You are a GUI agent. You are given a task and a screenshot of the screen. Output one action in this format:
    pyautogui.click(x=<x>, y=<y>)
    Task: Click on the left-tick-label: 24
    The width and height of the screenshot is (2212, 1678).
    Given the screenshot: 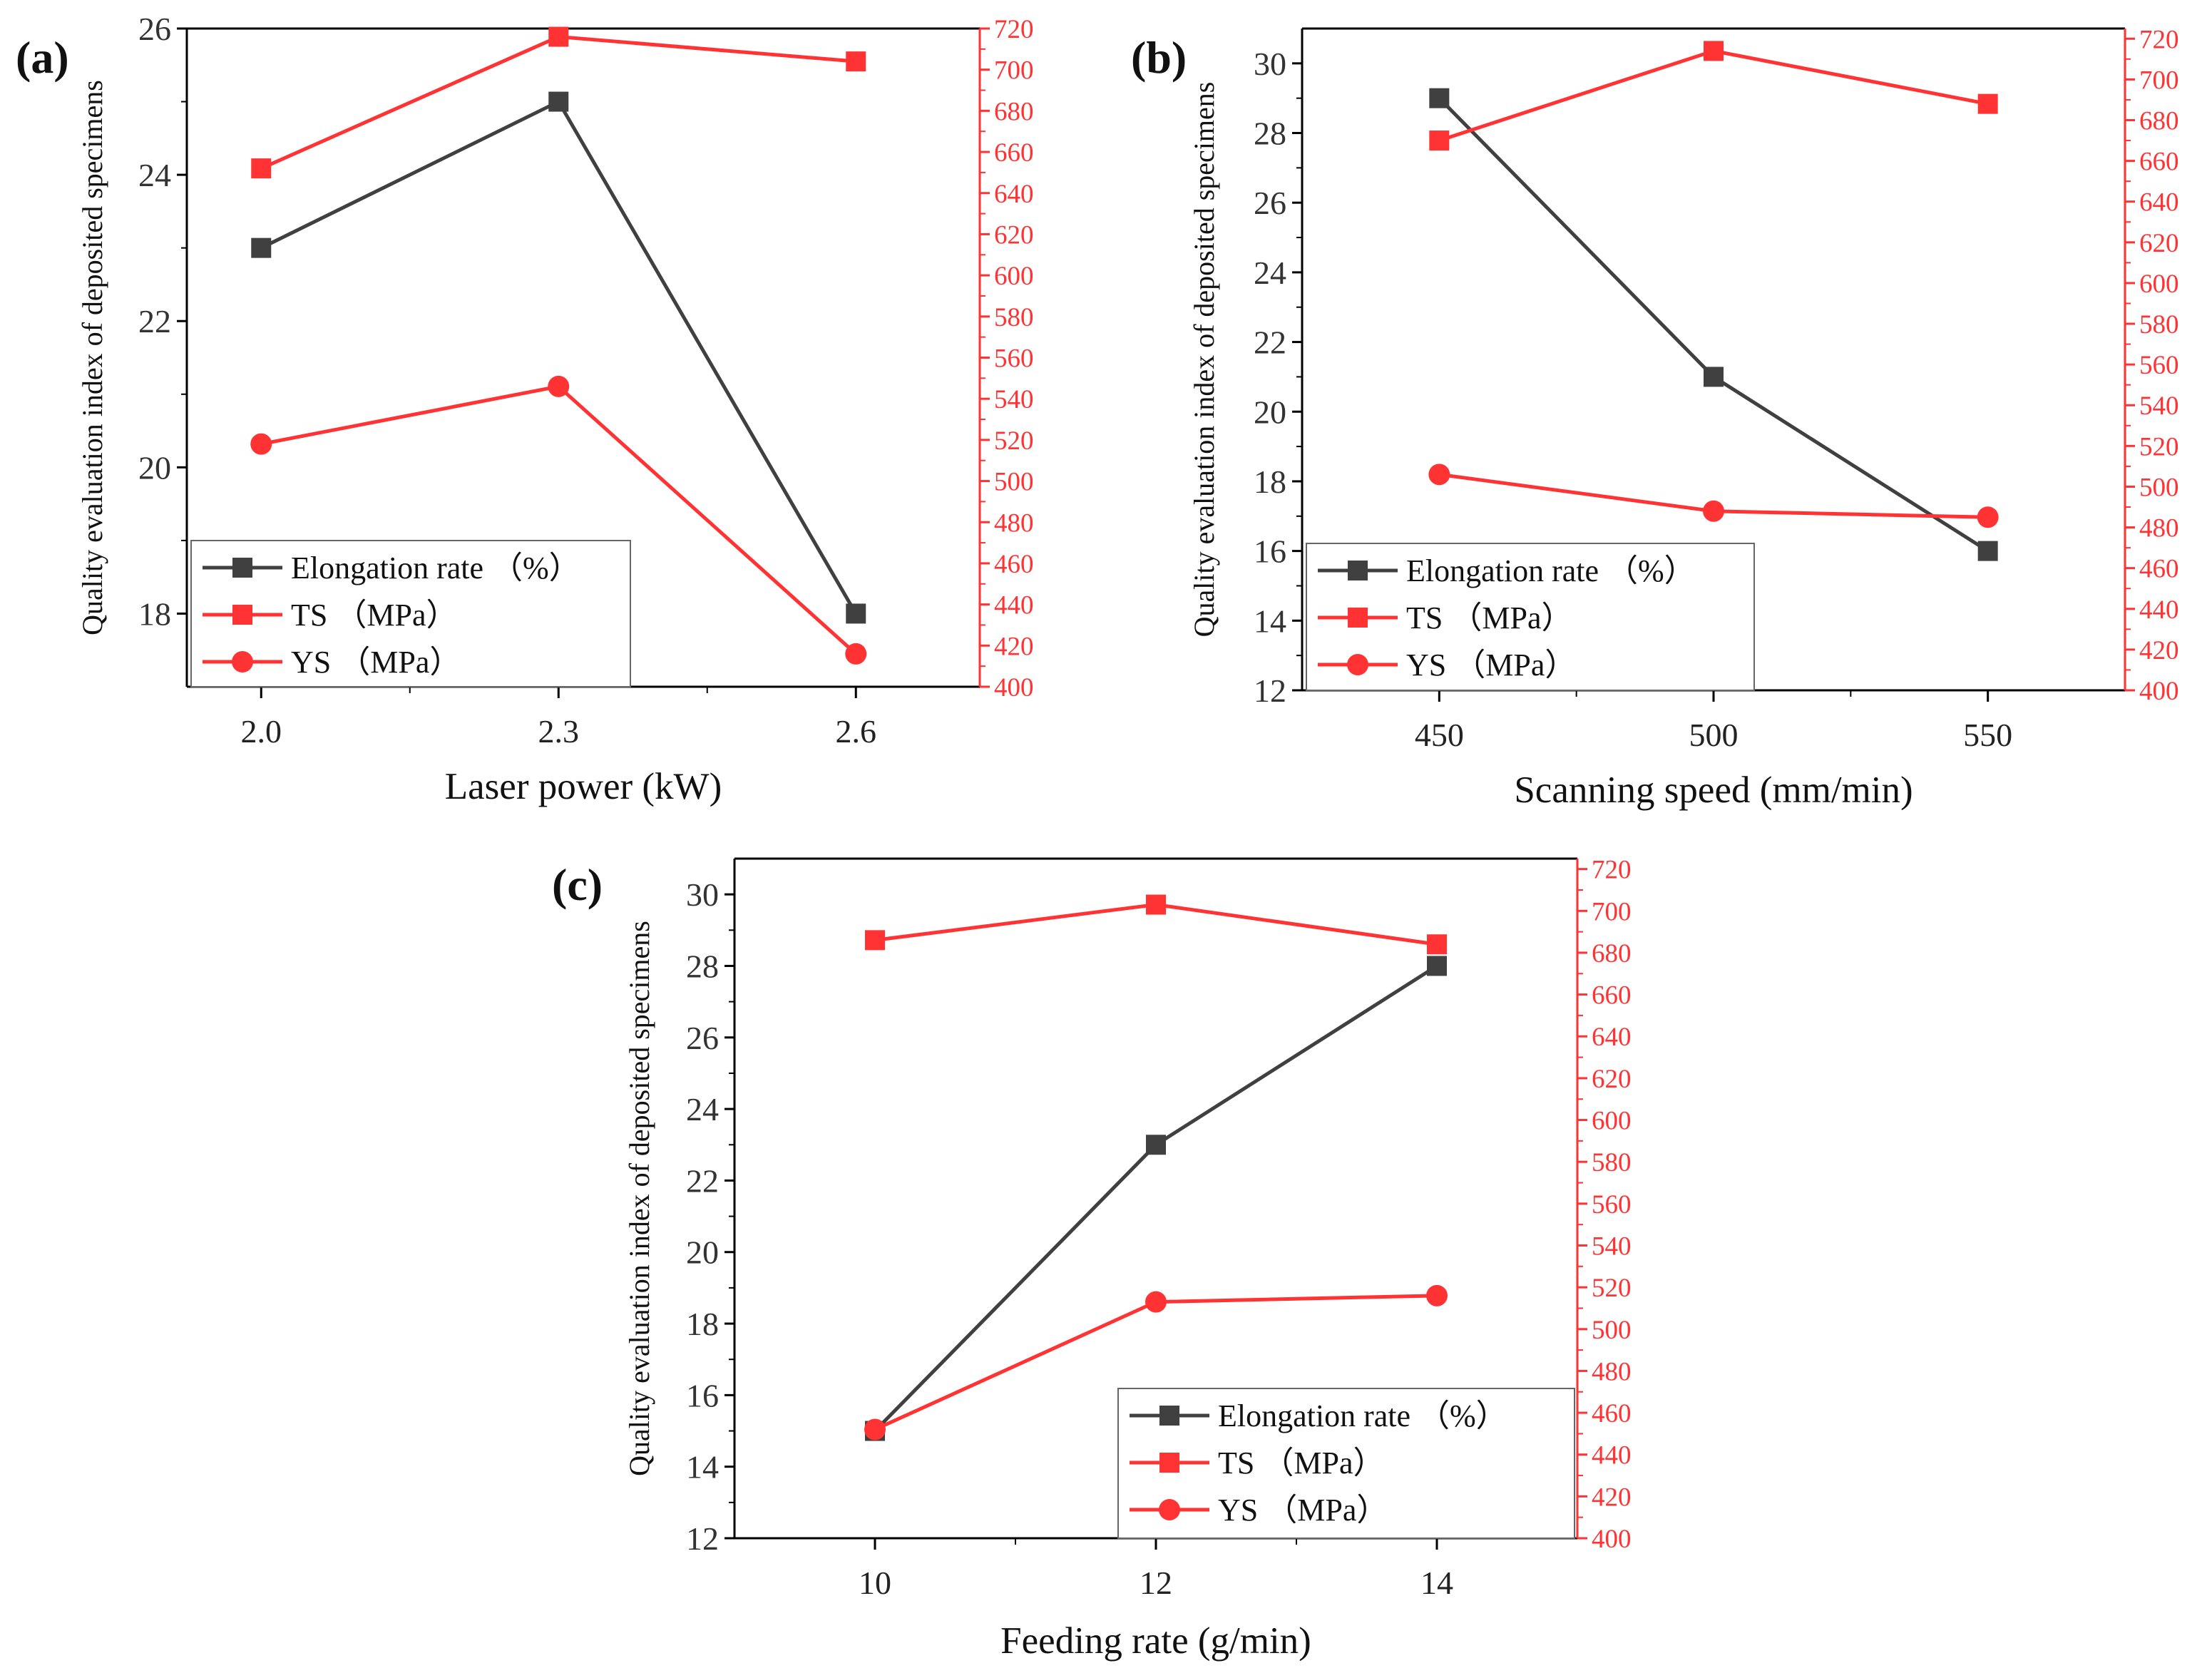 What is the action you would take?
    pyautogui.click(x=1270, y=273)
    